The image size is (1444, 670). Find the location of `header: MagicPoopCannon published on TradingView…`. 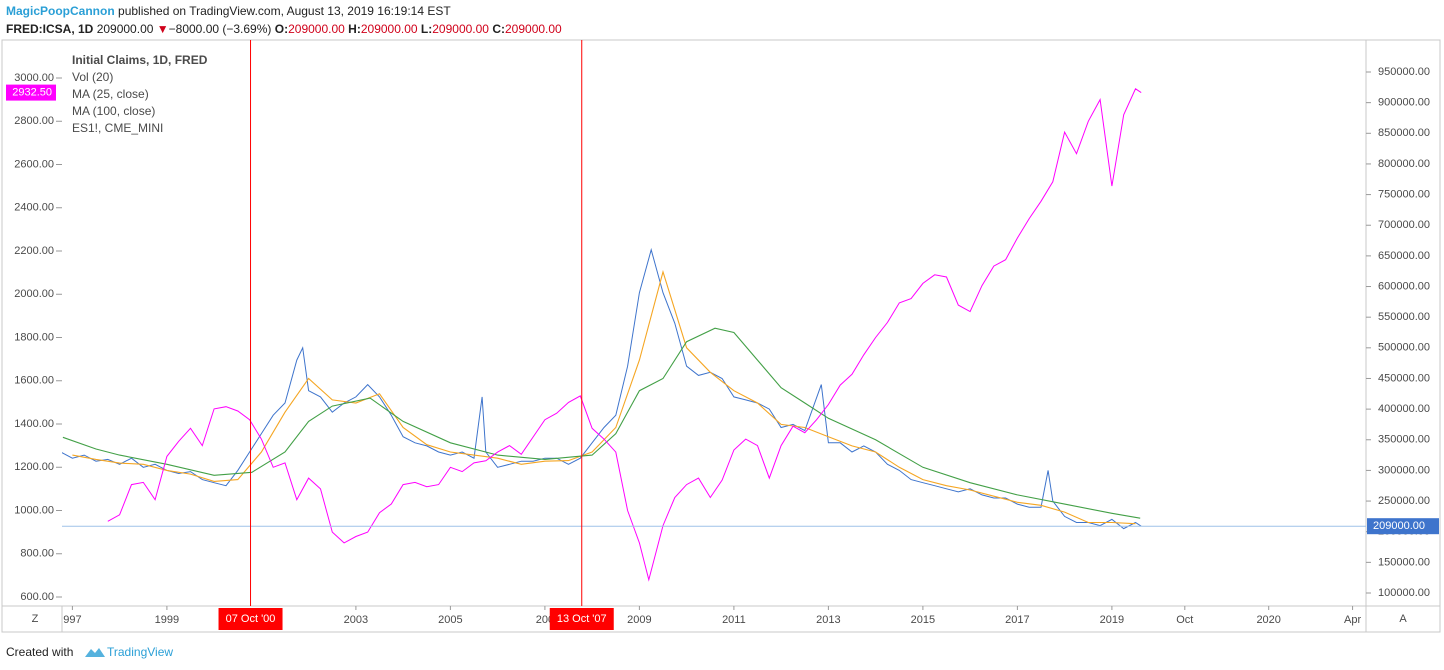

header: MagicPoopCannon published on TradingView… is located at coordinates (228, 11).